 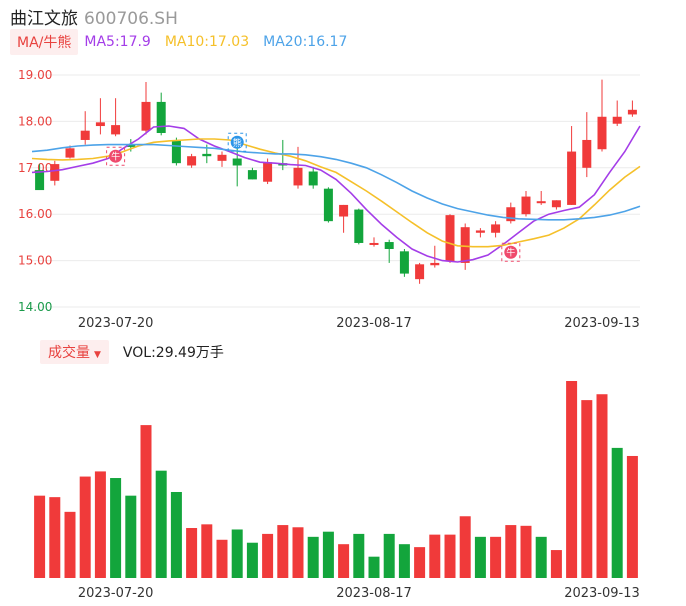 What do you see at coordinates (97, 355) in the screenshot?
I see `caret-down-icon: ▼` at bounding box center [97, 355].